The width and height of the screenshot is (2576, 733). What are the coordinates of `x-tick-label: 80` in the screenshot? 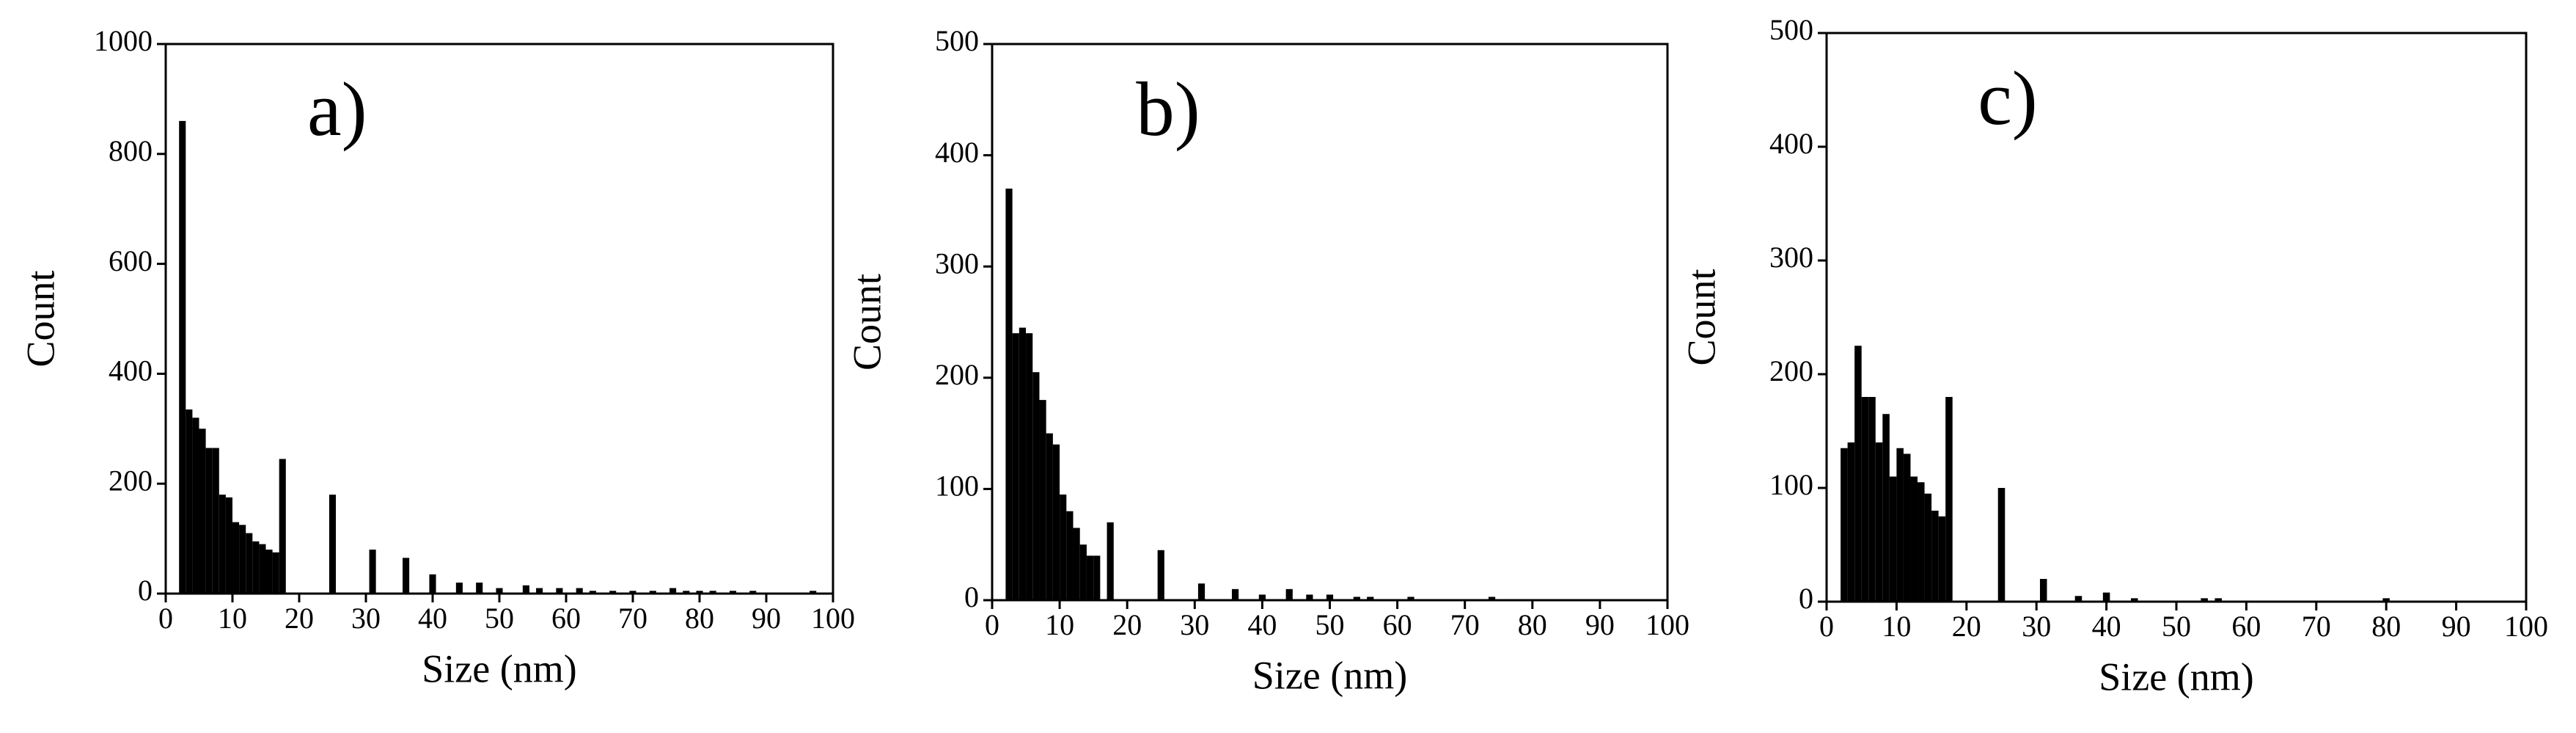 It's located at (700, 618).